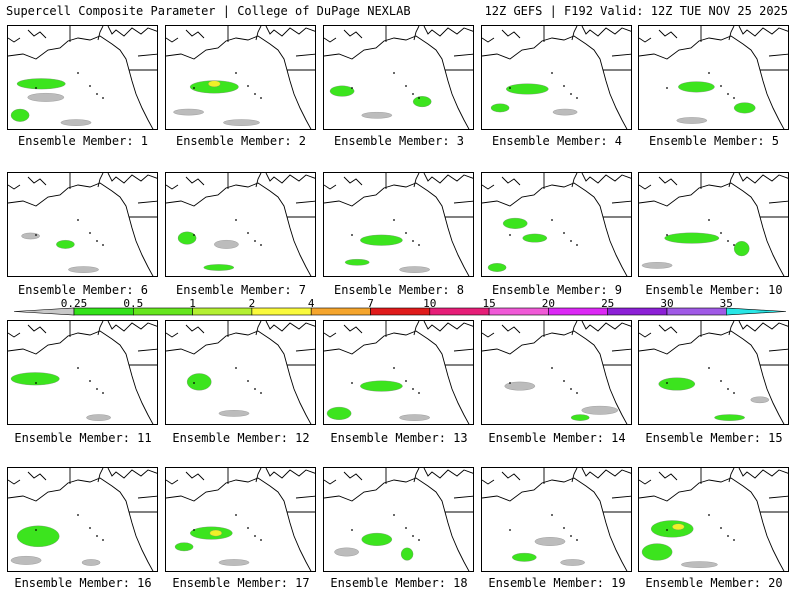 This screenshot has height=600, width=800. I want to click on colorbar-tick-label: 25, so click(608, 303).